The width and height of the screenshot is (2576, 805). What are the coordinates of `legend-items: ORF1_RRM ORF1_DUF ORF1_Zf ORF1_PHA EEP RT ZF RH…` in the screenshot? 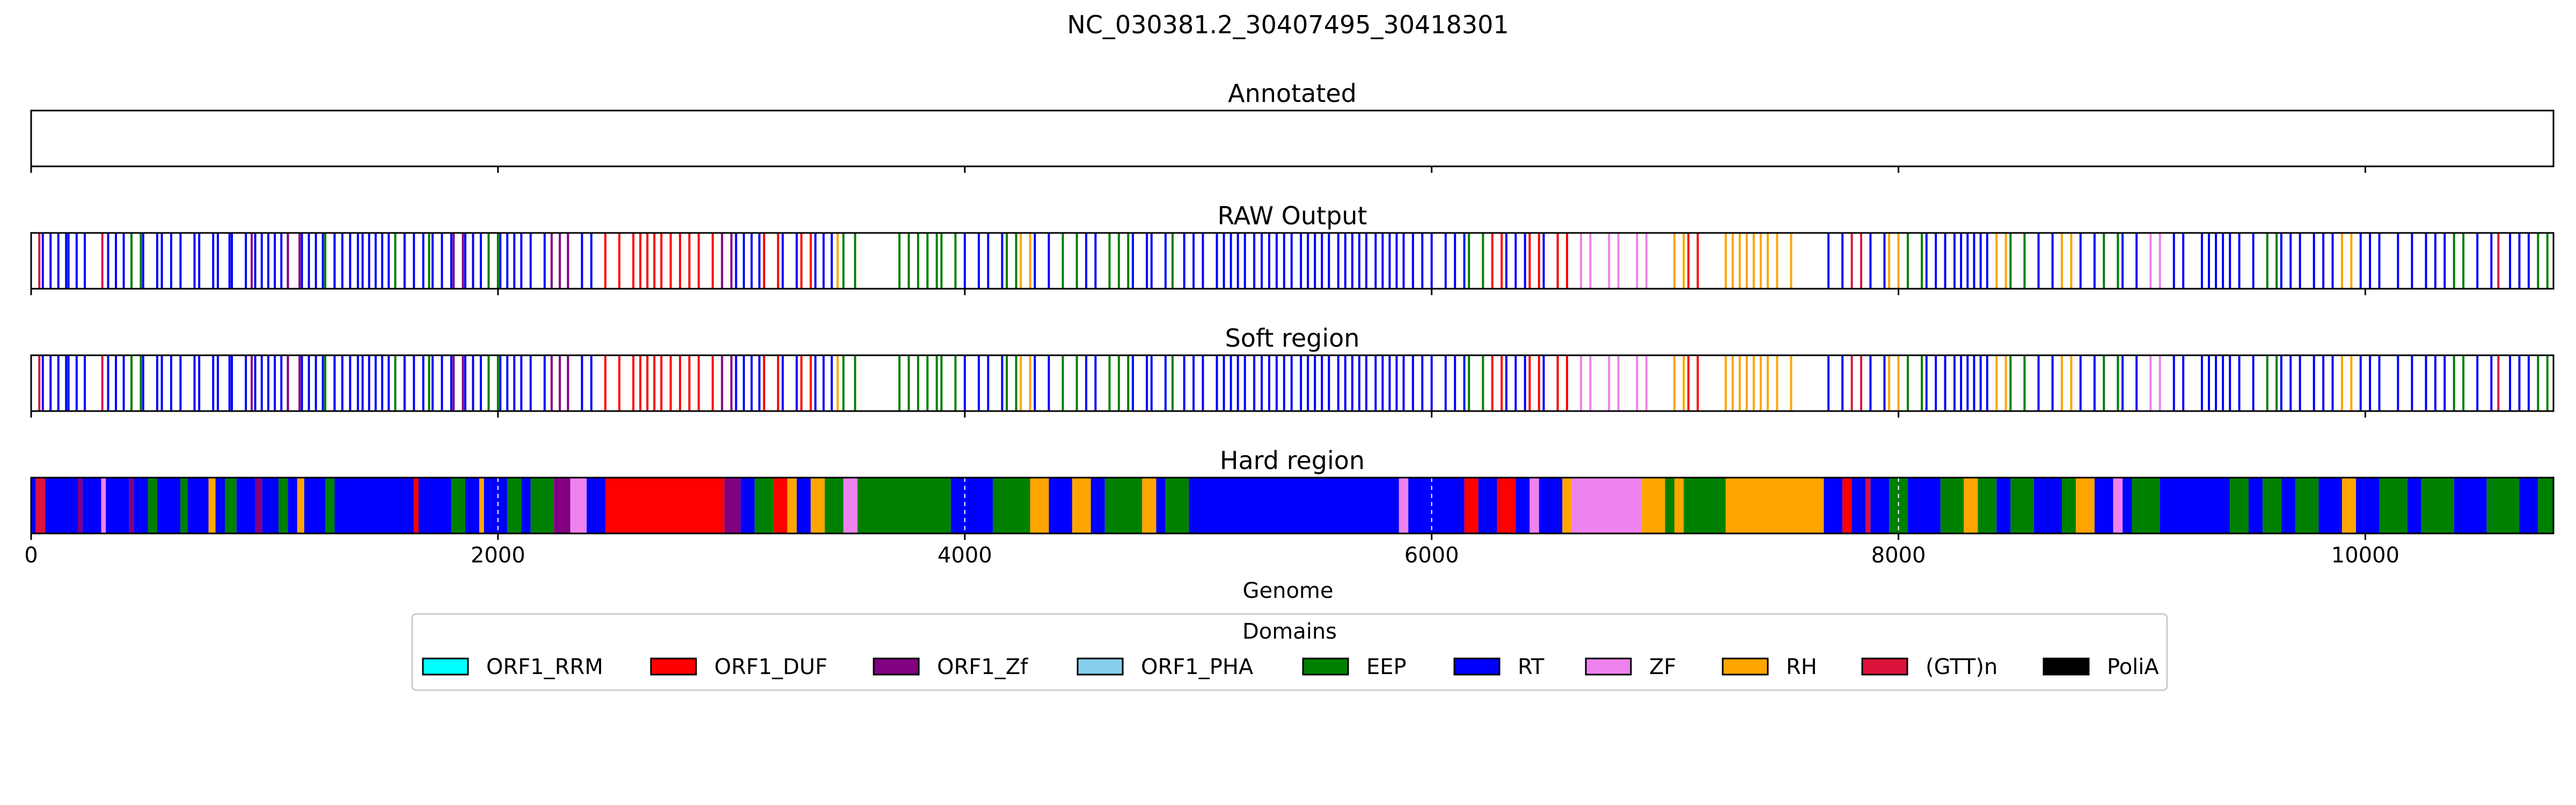 It's located at (1290, 667).